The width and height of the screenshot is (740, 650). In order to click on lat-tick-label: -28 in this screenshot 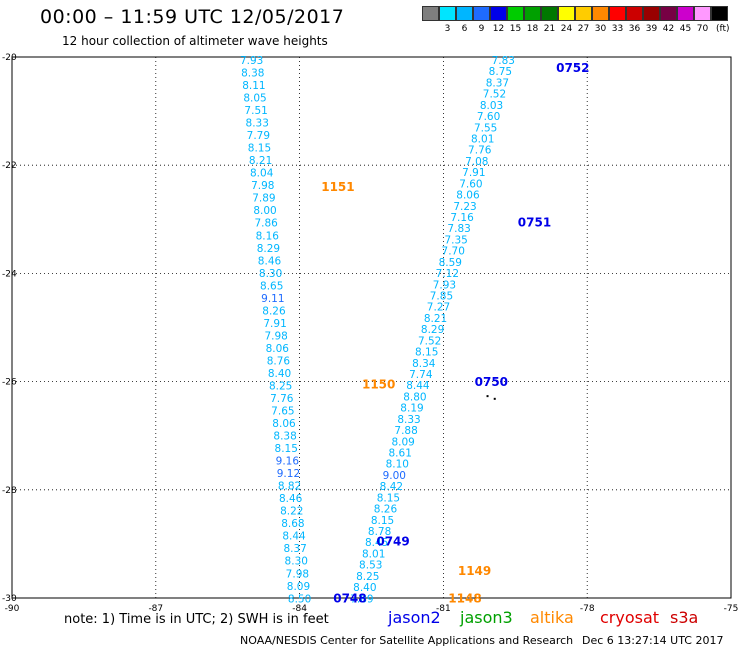, I will do `click(9, 491)`.